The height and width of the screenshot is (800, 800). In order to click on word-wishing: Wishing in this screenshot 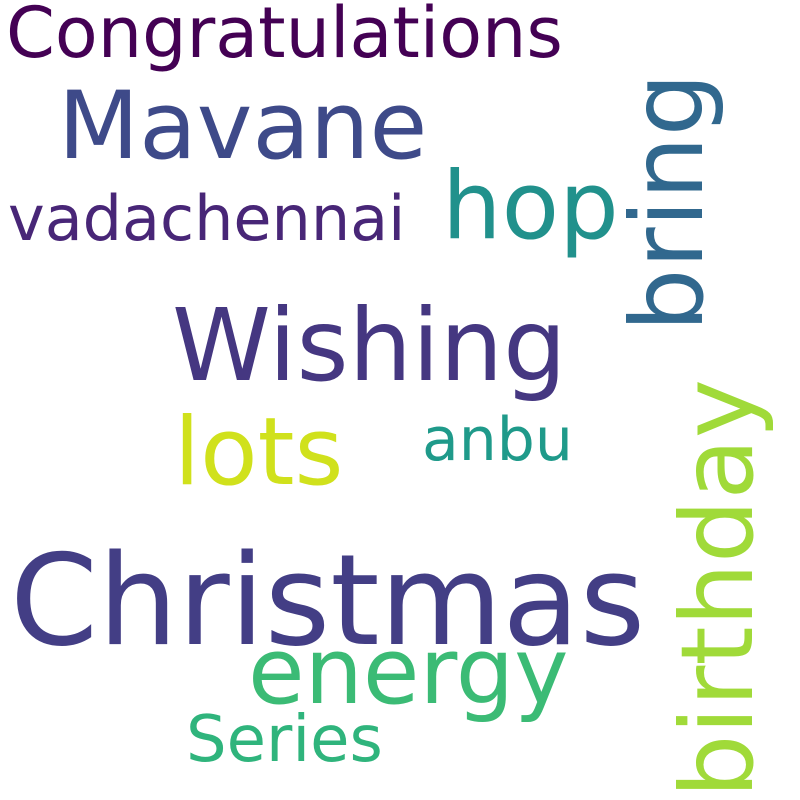, I will do `click(369, 345)`.